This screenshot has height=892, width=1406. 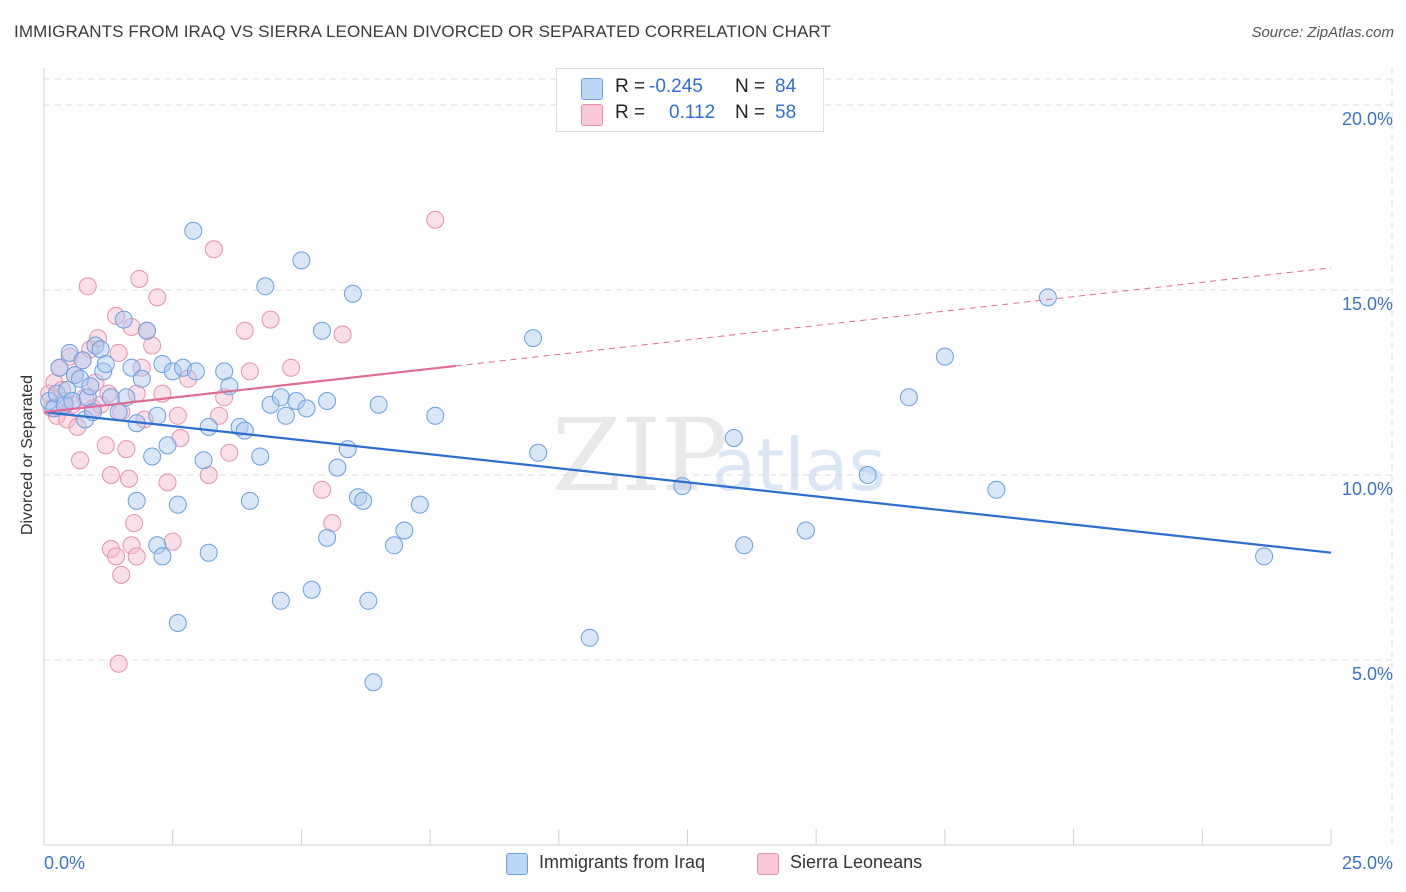 What do you see at coordinates (1367, 304) in the screenshot?
I see `y-tick-label: 15.0%` at bounding box center [1367, 304].